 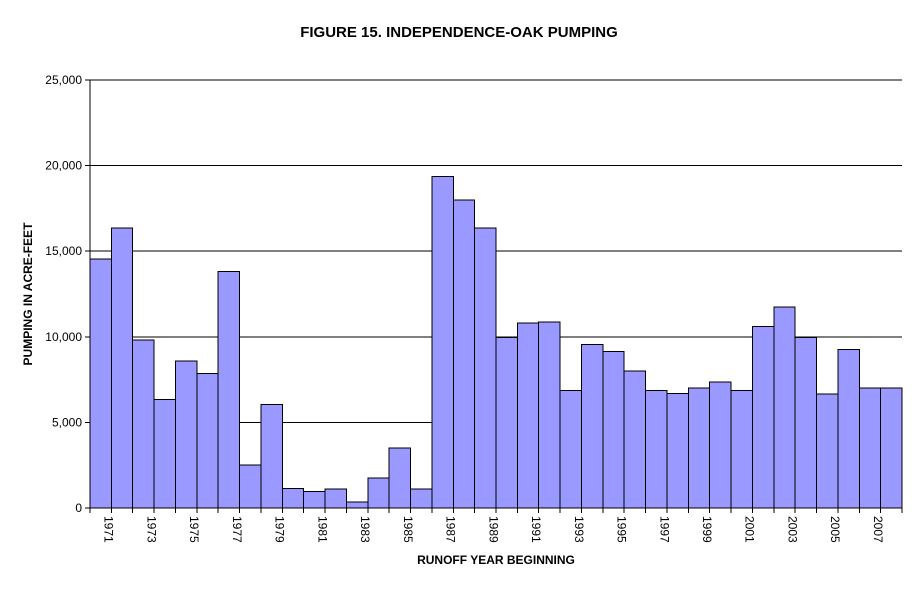 I want to click on bar-1990, so click(x=506, y=423).